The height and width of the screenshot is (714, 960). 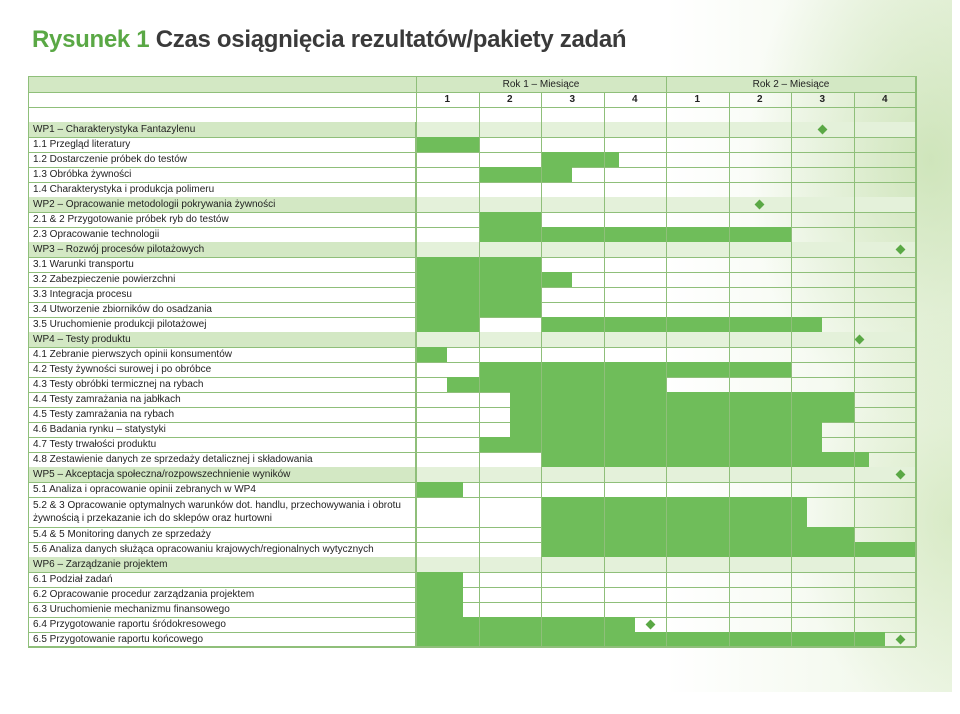 I want to click on task-row: 3.2 Zabezpieczenie powierzchni, so click(x=472, y=279).